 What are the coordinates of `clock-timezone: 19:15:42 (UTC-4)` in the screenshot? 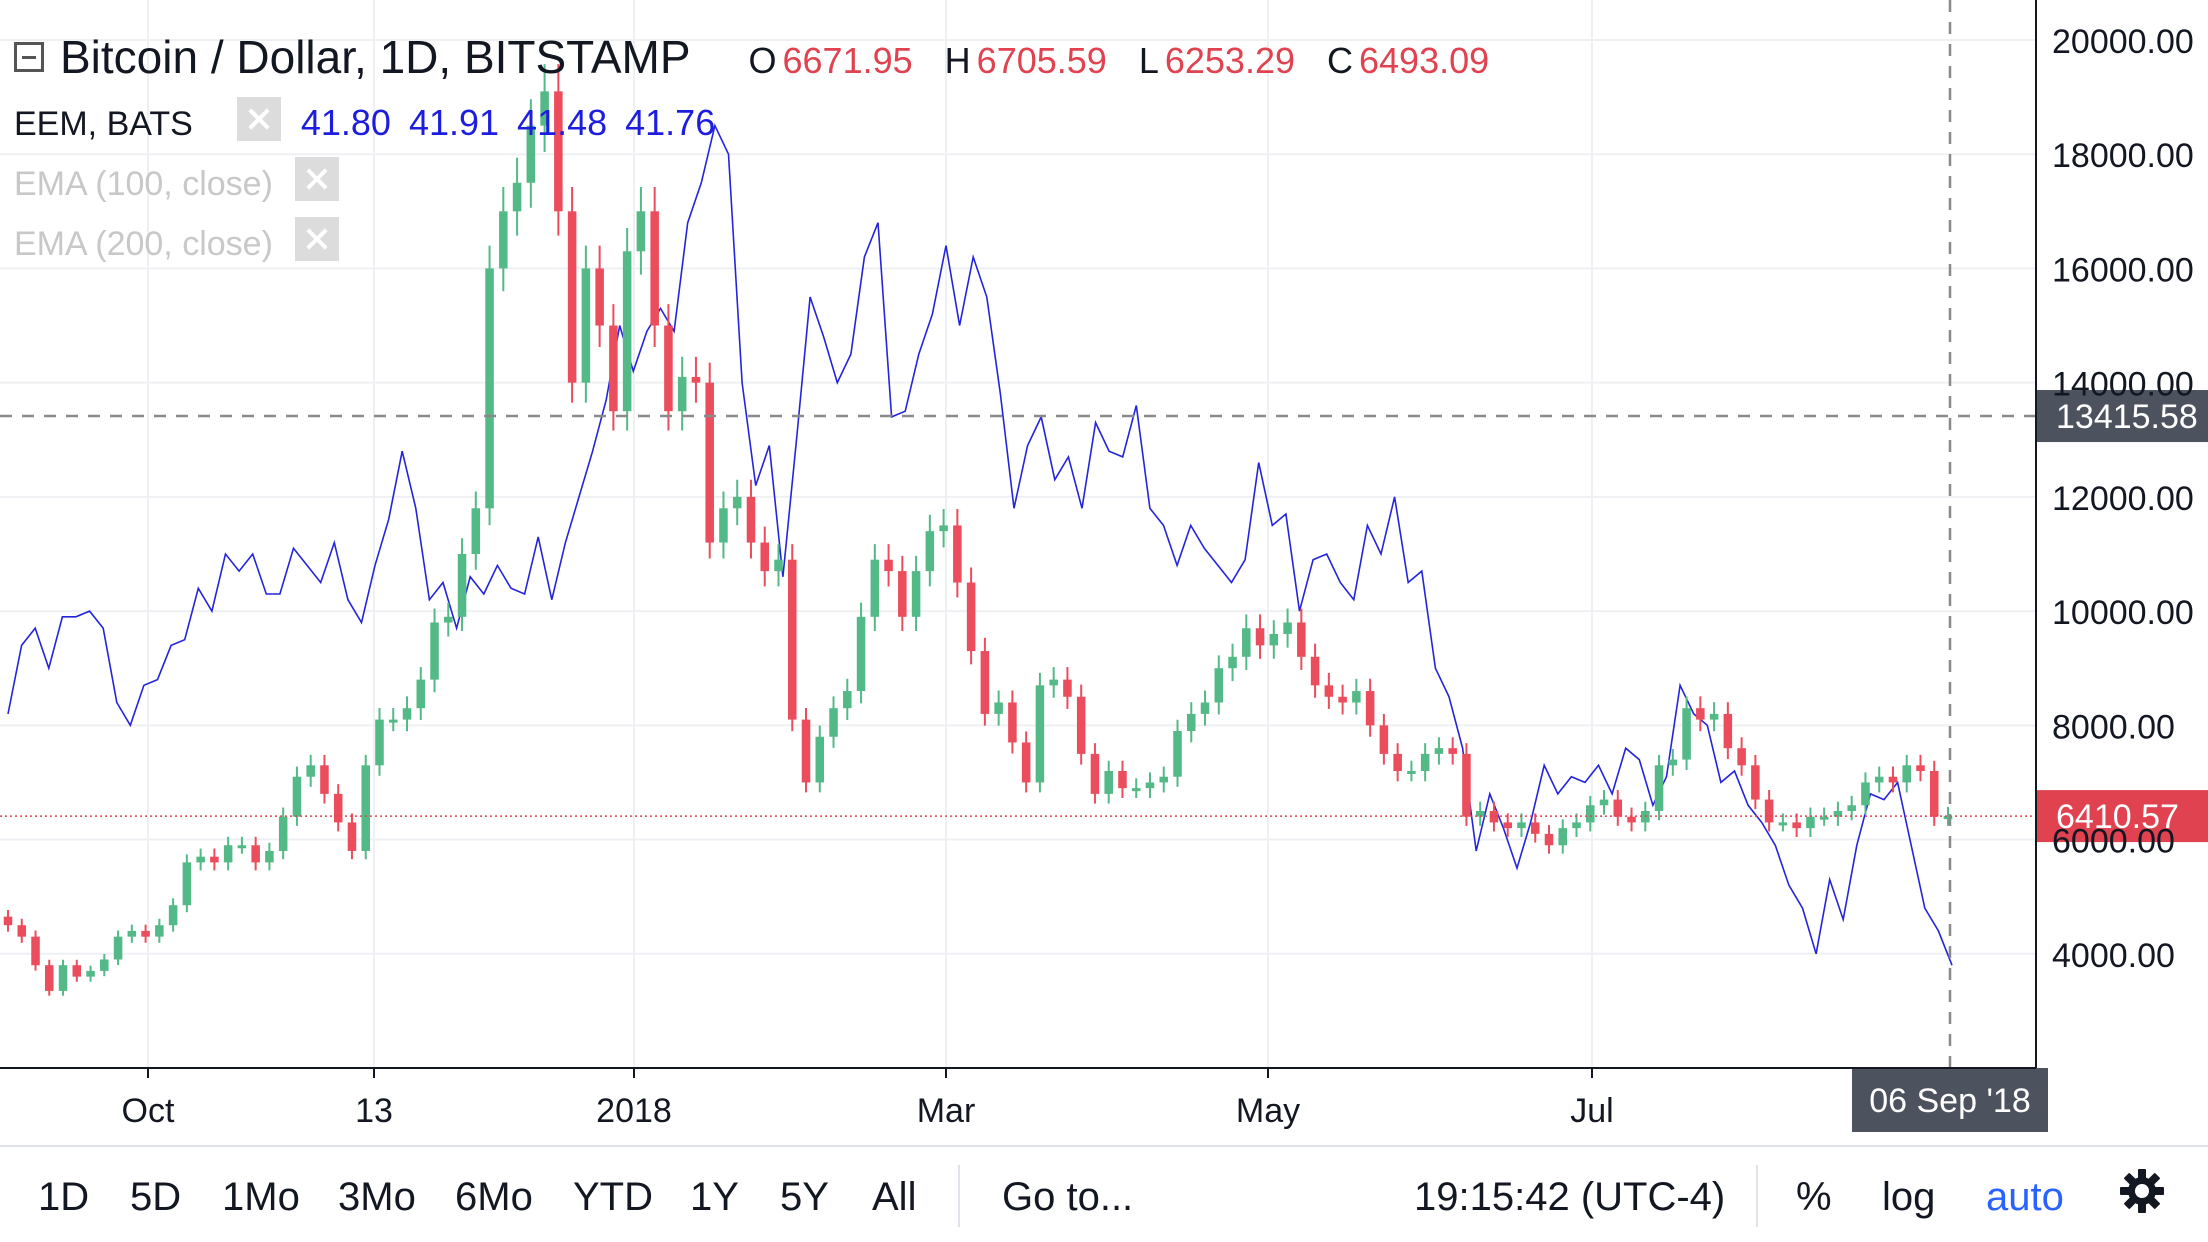 It's located at (1570, 1197).